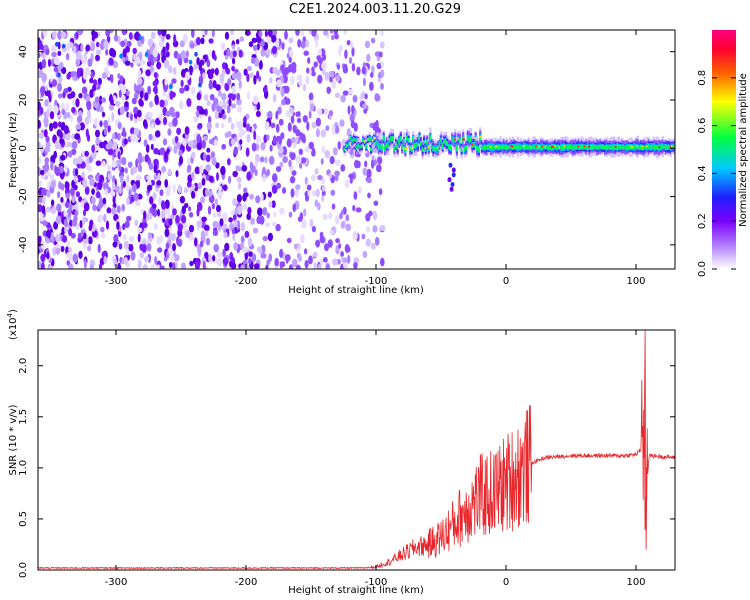 The width and height of the screenshot is (750, 600). Describe the element at coordinates (635, 582) in the screenshot. I see `x-tick-label: 100` at that location.